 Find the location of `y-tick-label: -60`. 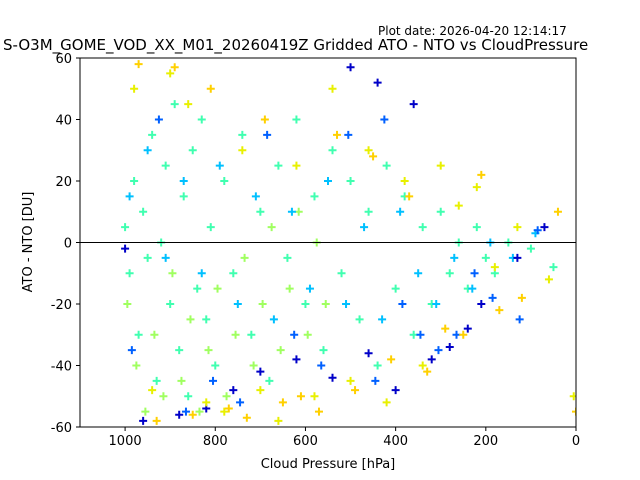

y-tick-label: -60 is located at coordinates (61, 428).